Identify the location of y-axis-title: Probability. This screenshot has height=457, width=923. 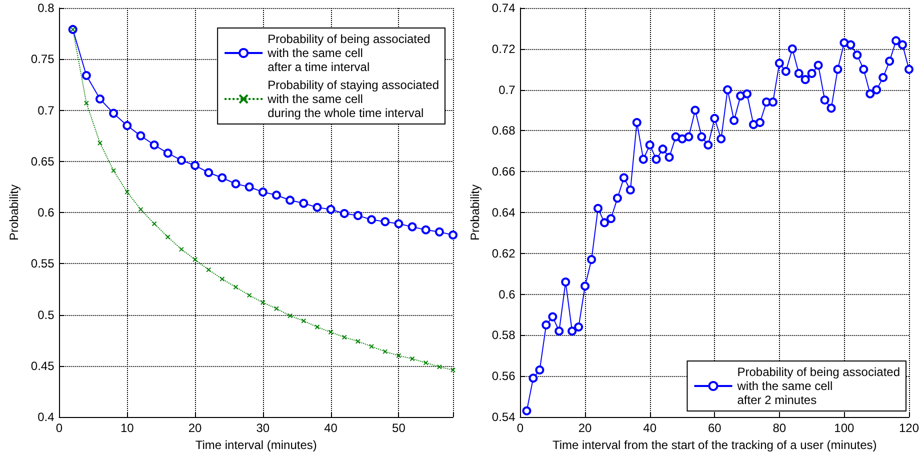
(14, 212).